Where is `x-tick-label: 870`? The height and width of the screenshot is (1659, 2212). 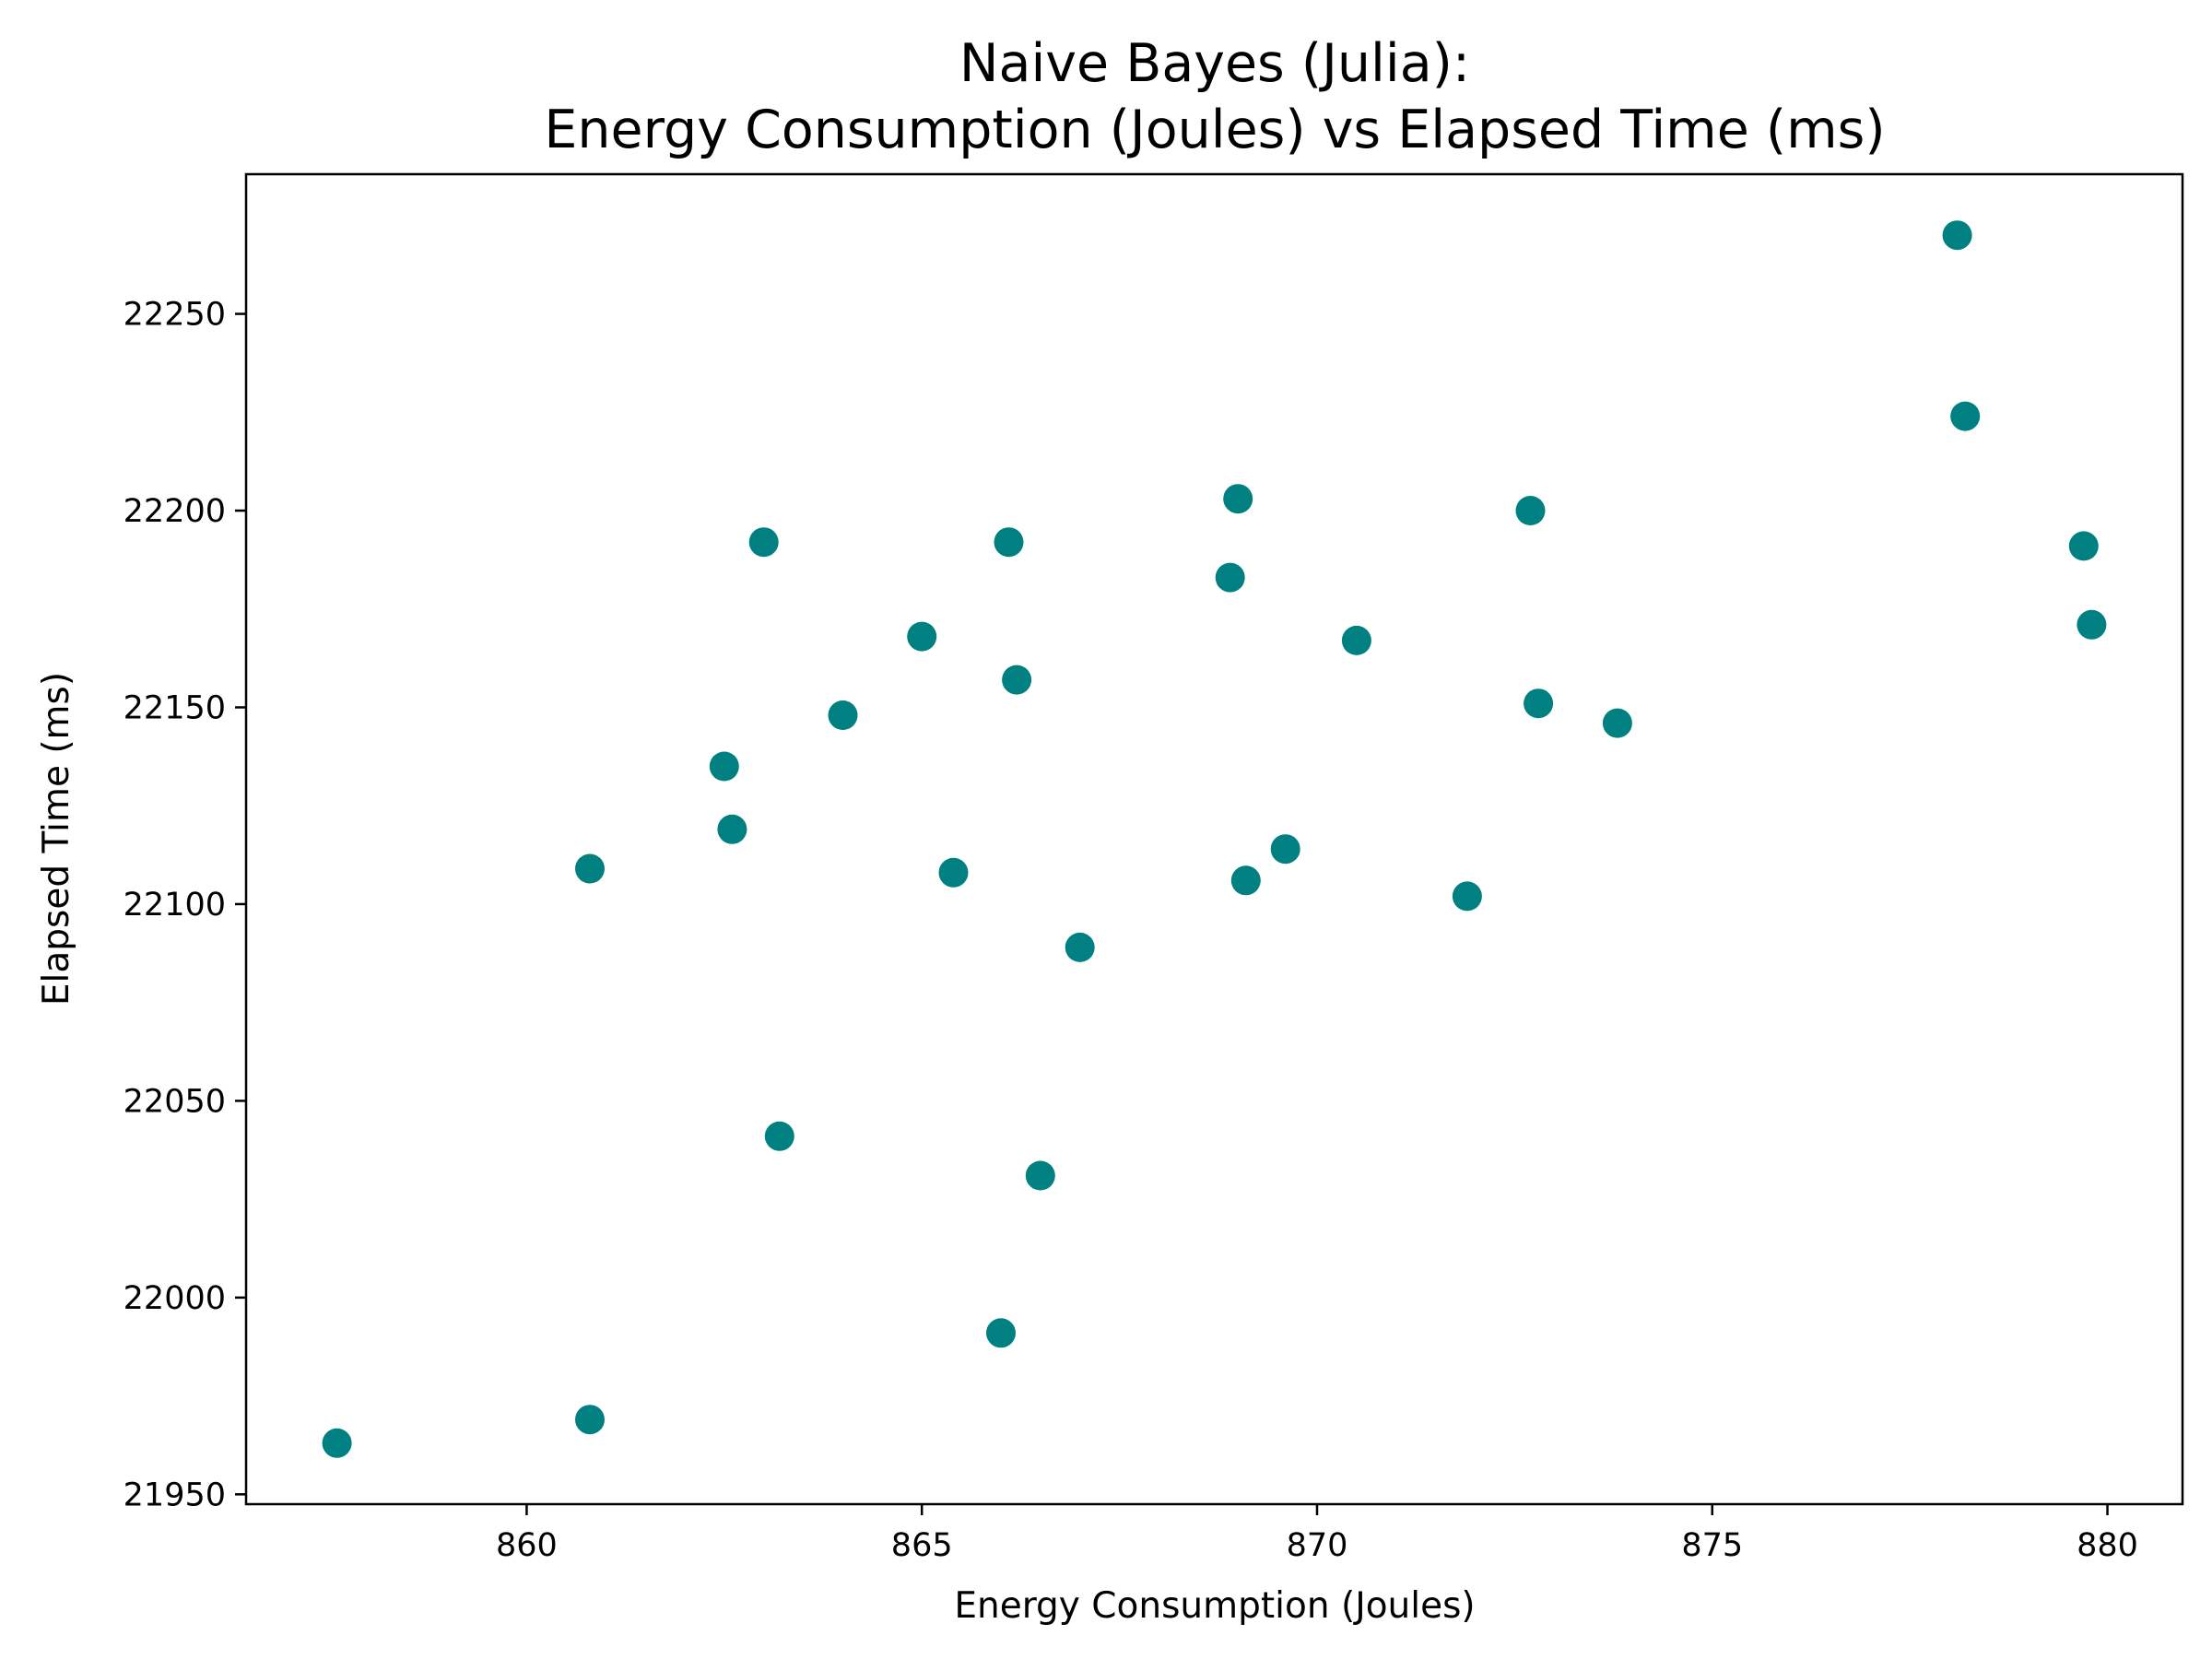
x-tick-label: 870 is located at coordinates (1317, 1545).